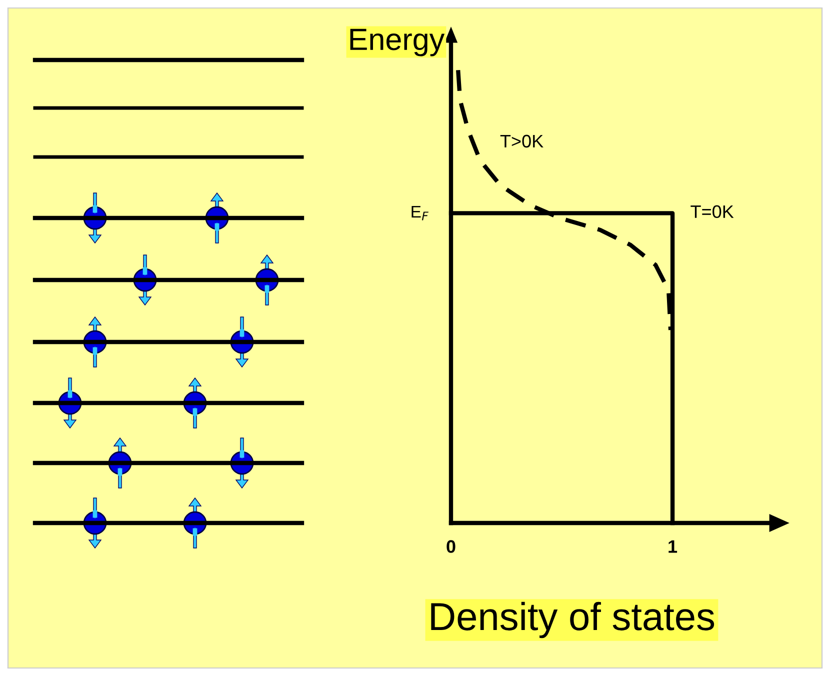 This screenshot has height=678, width=827. What do you see at coordinates (572, 620) in the screenshot?
I see `x-axis-title: Density of states` at bounding box center [572, 620].